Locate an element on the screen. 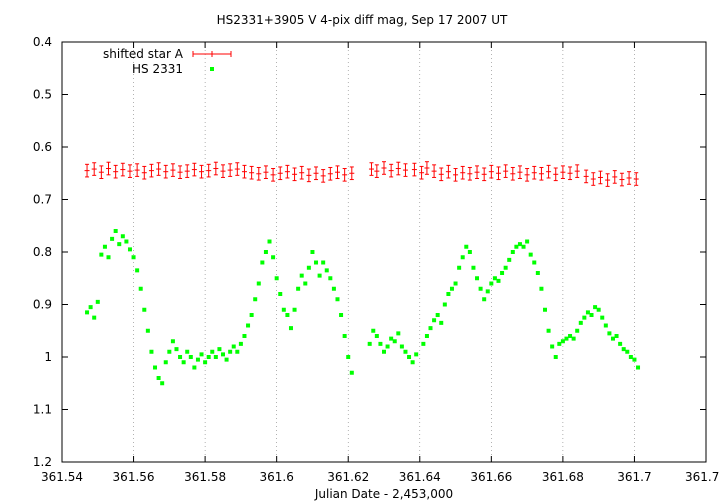 The height and width of the screenshot is (504, 720). y-tick-label: 1.2 is located at coordinates (42, 462).